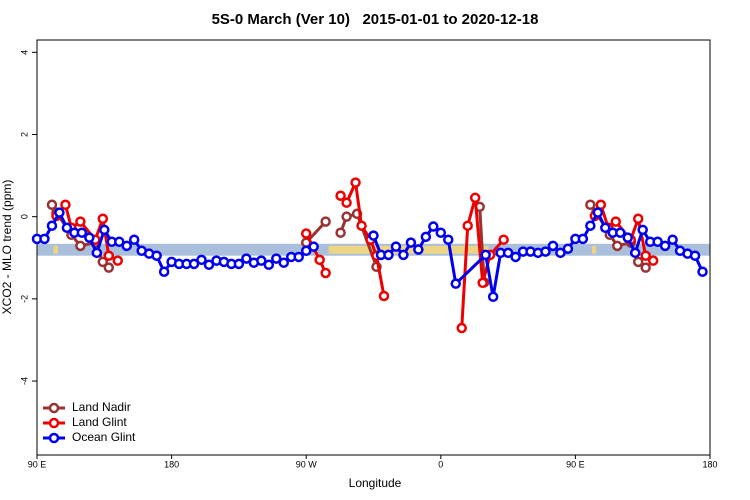 The width and height of the screenshot is (750, 500). What do you see at coordinates (101, 407) in the screenshot?
I see `legend-label: Land Nadir` at bounding box center [101, 407].